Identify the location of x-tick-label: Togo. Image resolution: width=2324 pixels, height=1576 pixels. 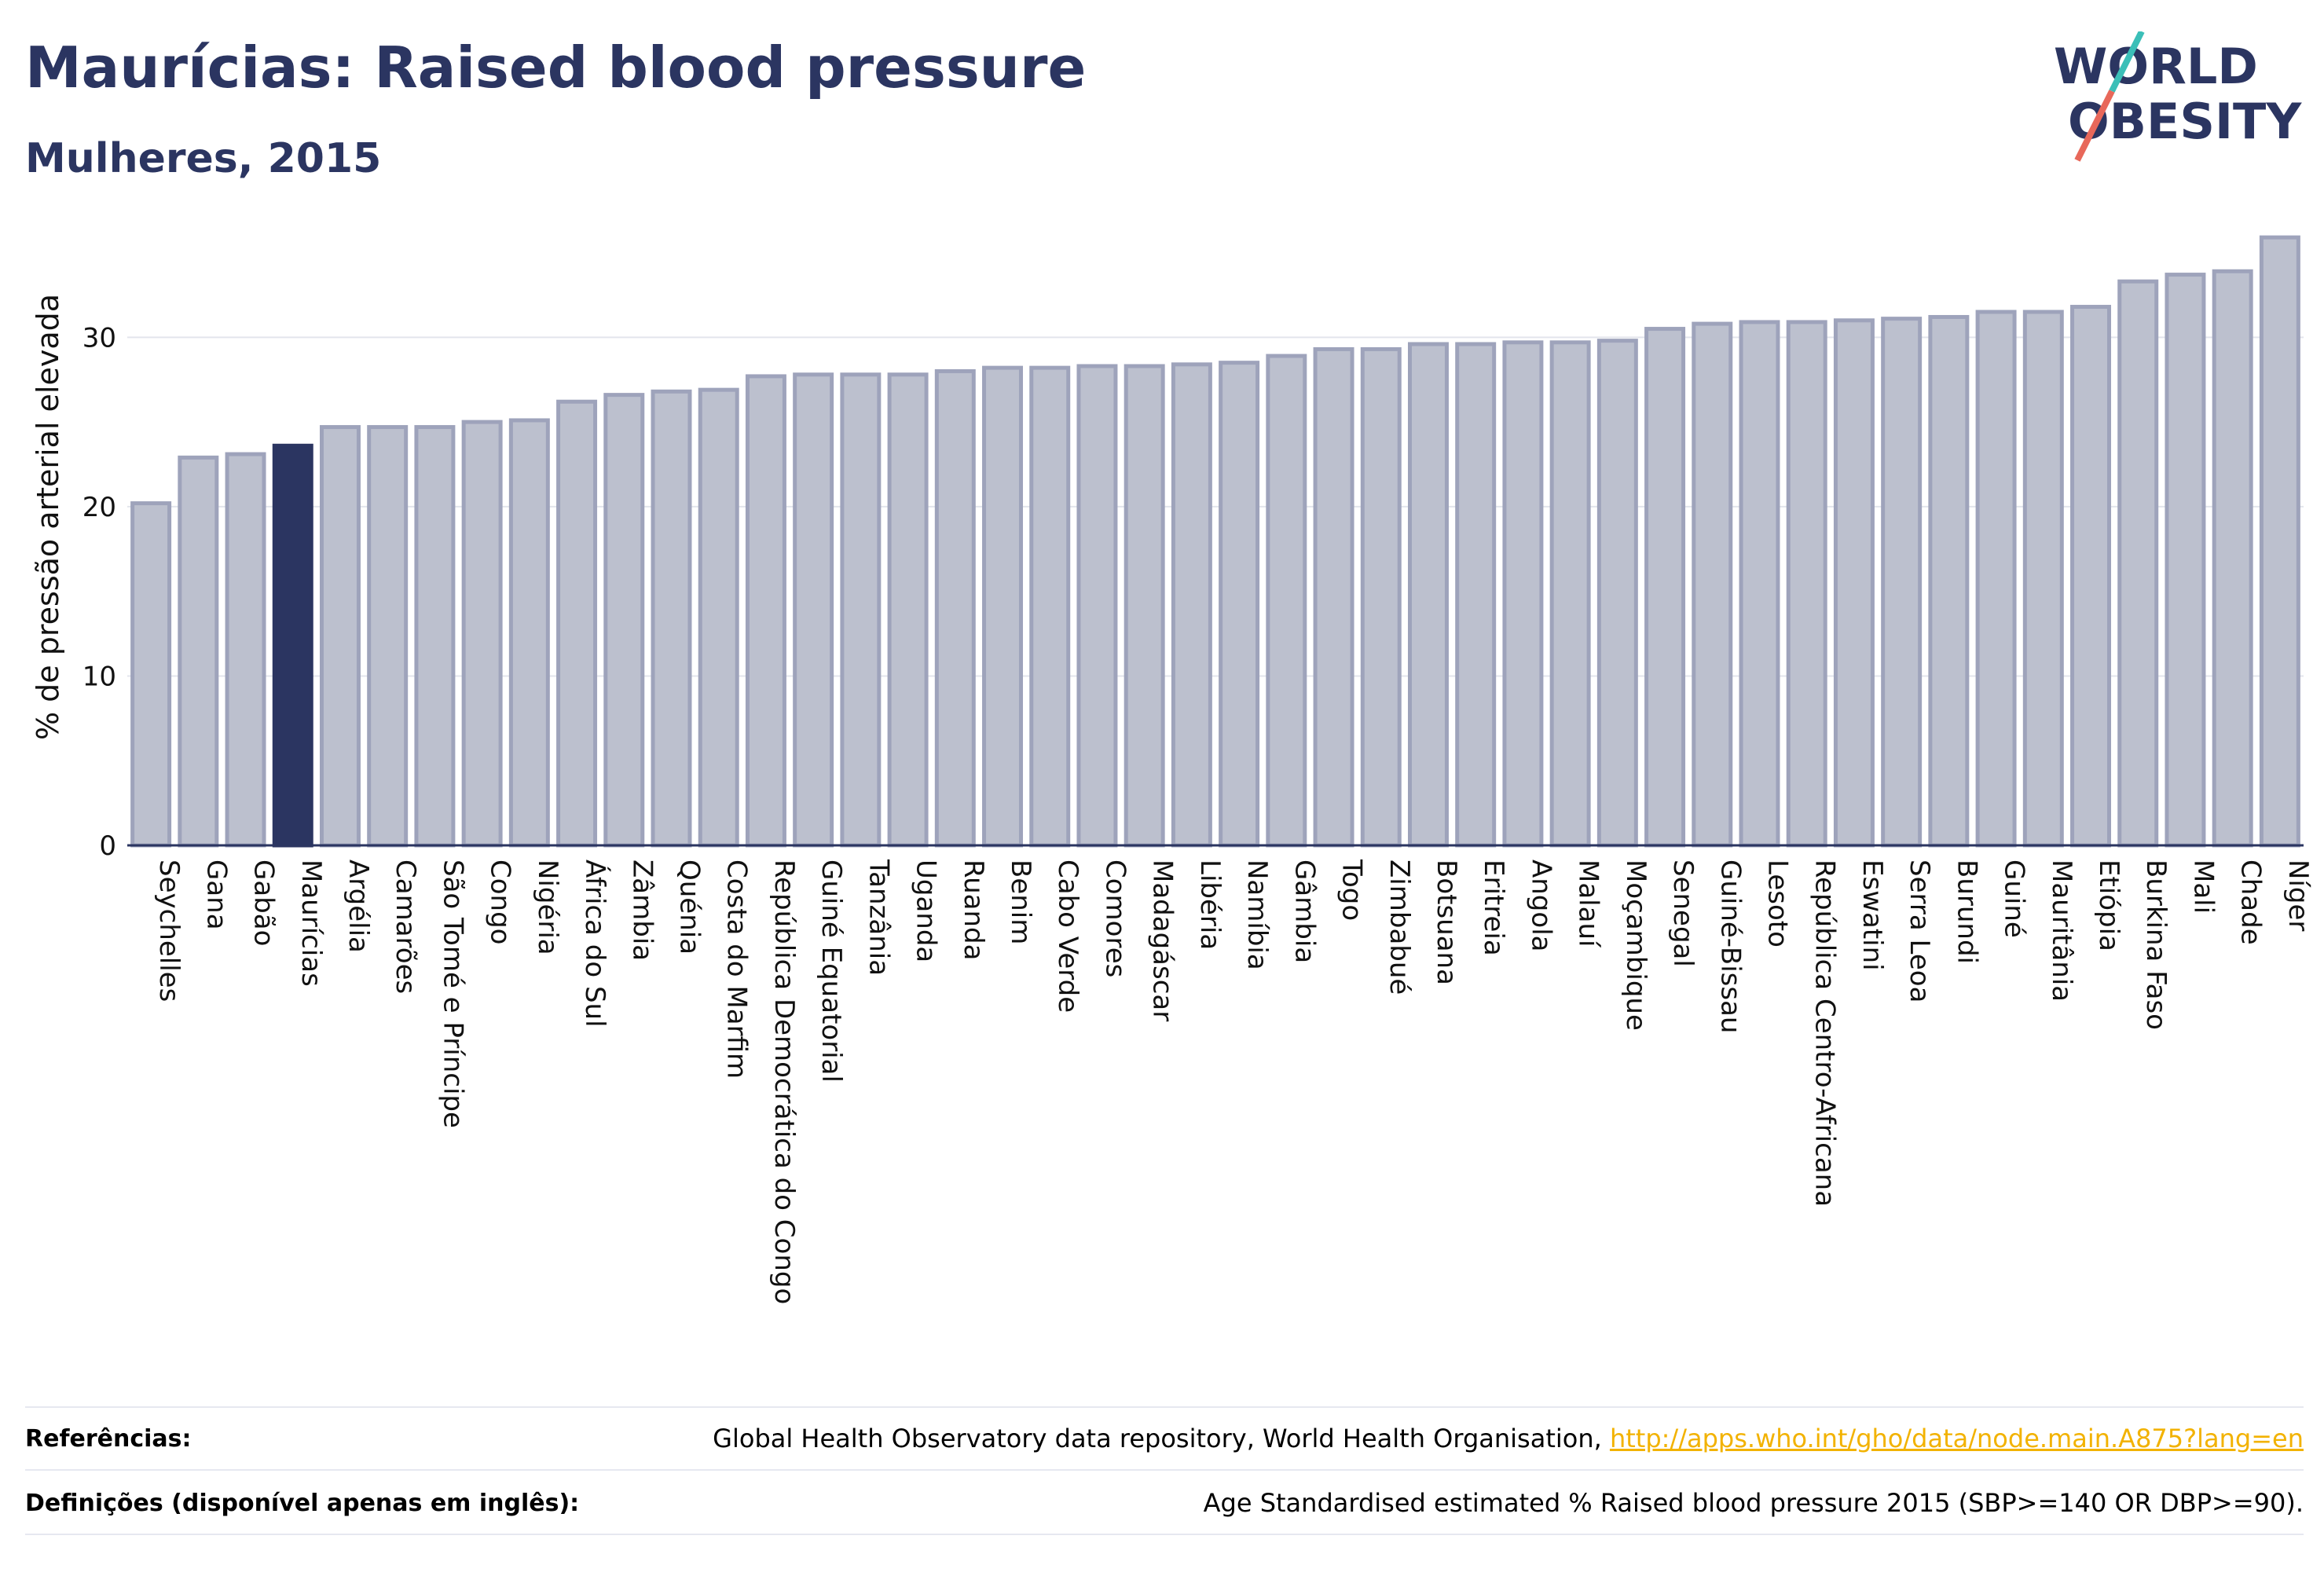
(1352, 890).